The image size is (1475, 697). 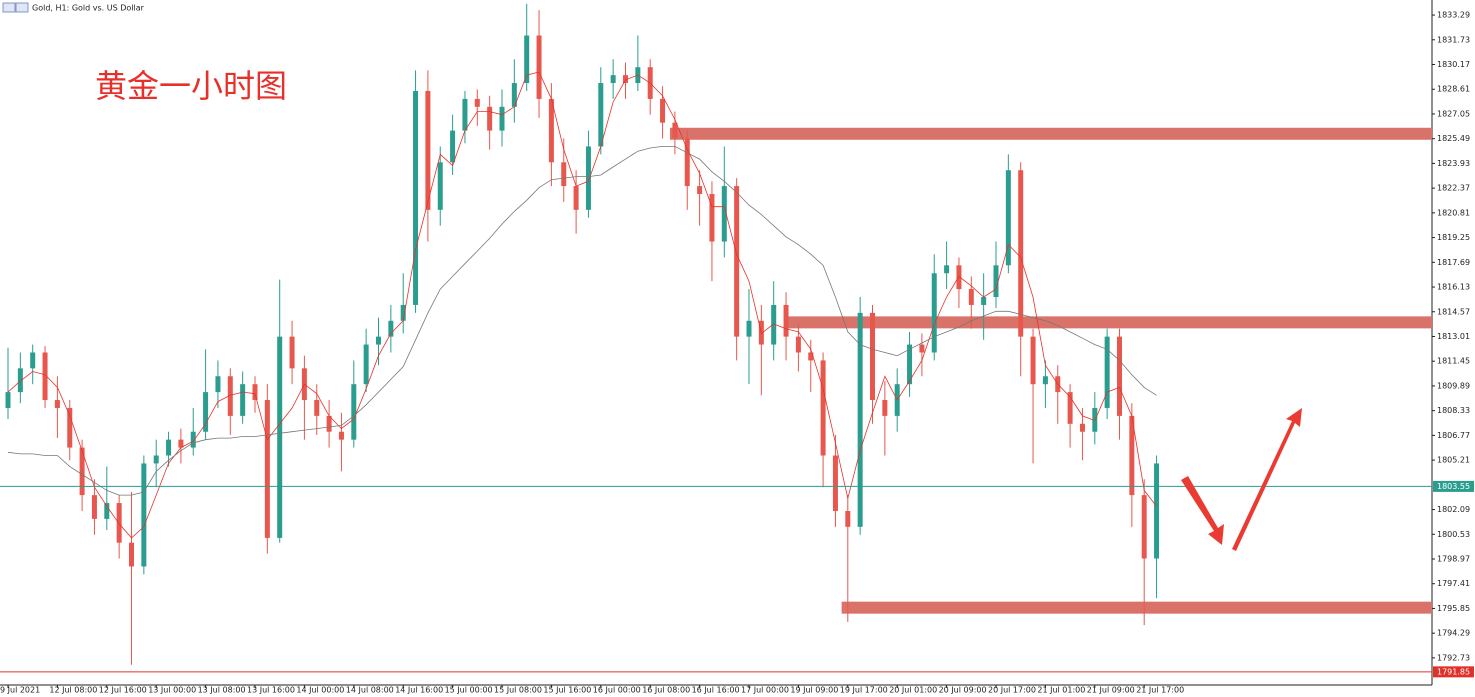 What do you see at coordinates (419, 690) in the screenshot?
I see `x-tick-label: 14 Jul 16:00` at bounding box center [419, 690].